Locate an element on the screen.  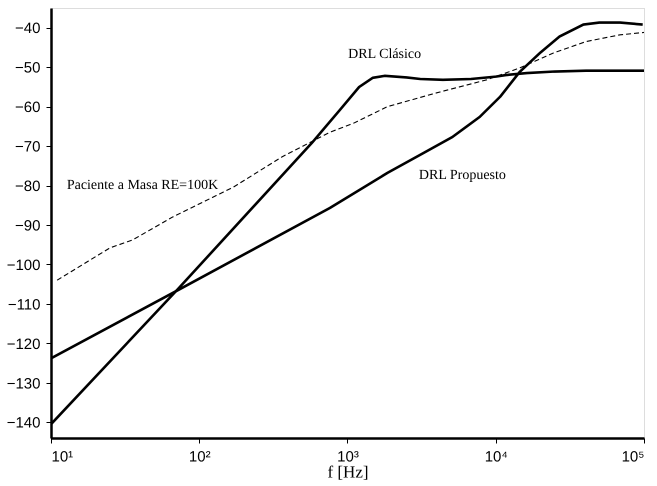
x-tick-label: 10⁵ is located at coordinates (633, 457).